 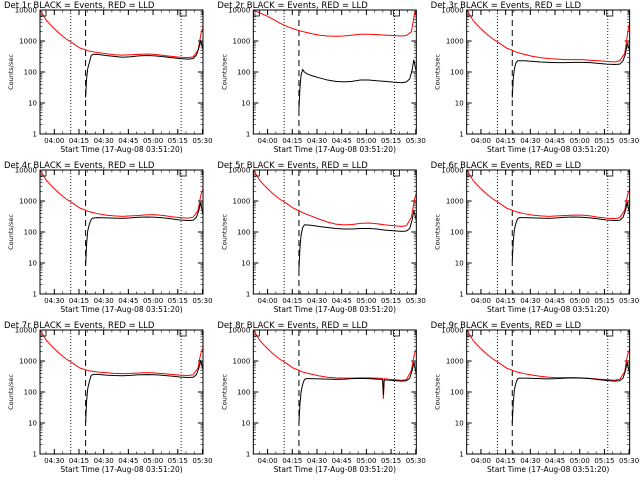 I want to click on plot-title: Det 3r BLACK = Events, RED = LLD, so click(x=506, y=6).